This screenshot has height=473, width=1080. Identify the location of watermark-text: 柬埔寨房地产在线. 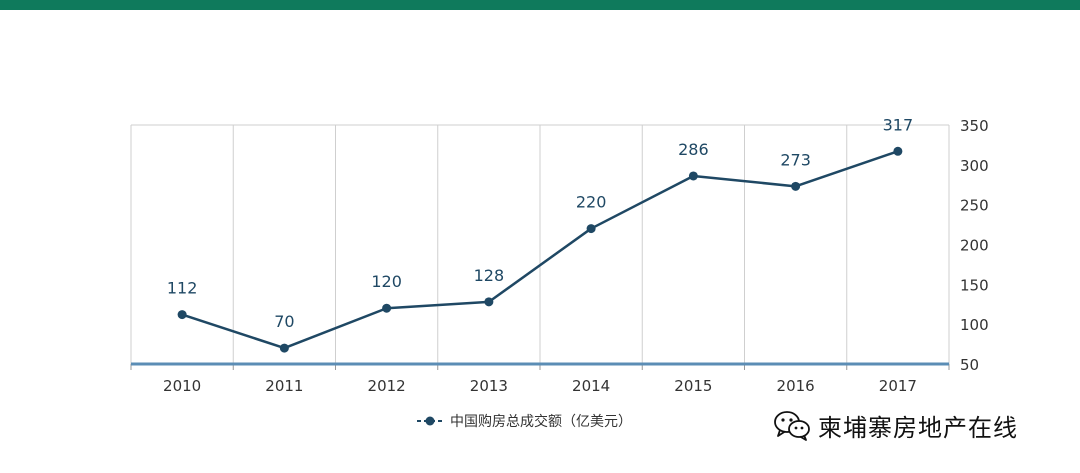
(918, 427).